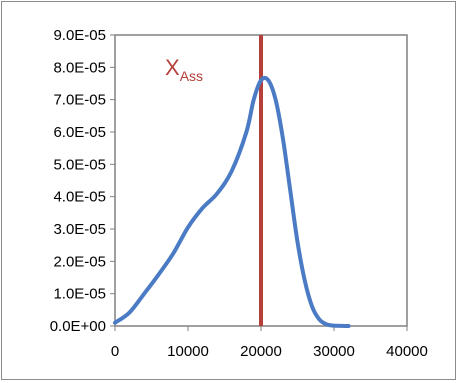  I want to click on y-tick-label: 3.0E-05, so click(79, 229).